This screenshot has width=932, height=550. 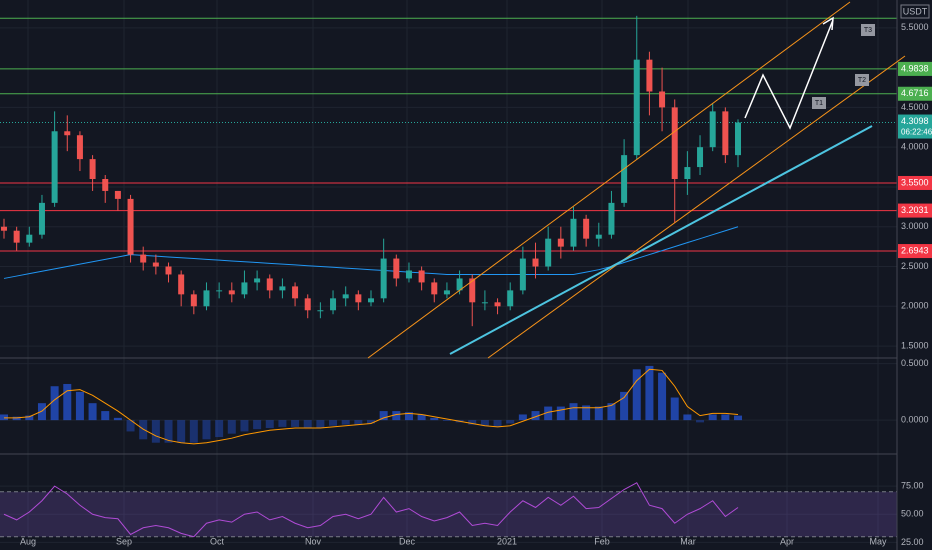 What do you see at coordinates (602, 541) in the screenshot?
I see `x-tick-label: Feb` at bounding box center [602, 541].